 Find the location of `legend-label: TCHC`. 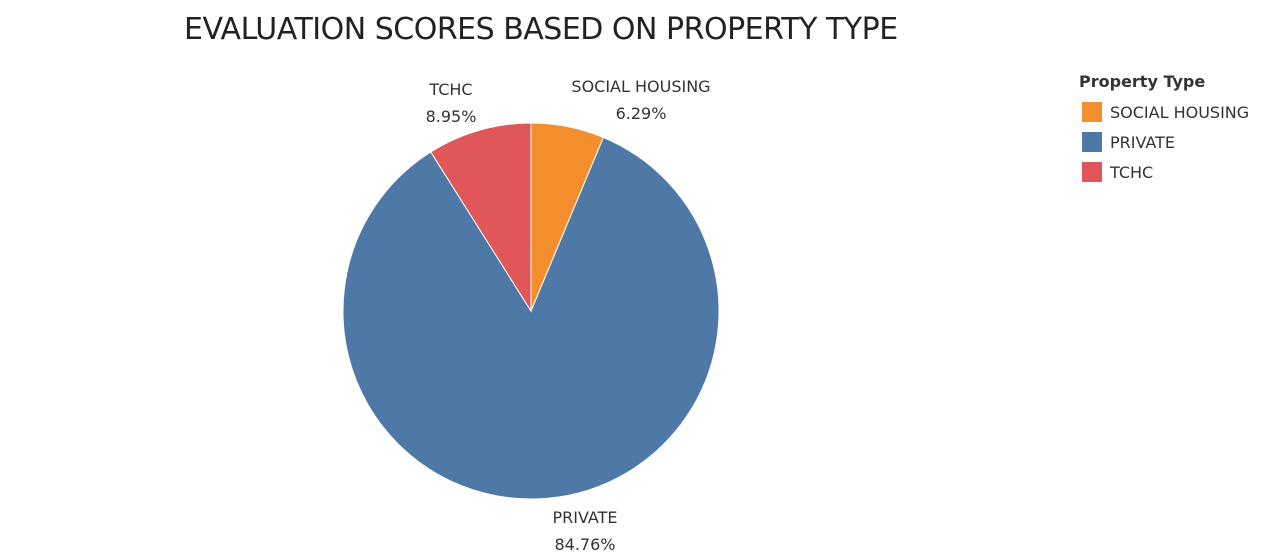

legend-label: TCHC is located at coordinates (1132, 172).